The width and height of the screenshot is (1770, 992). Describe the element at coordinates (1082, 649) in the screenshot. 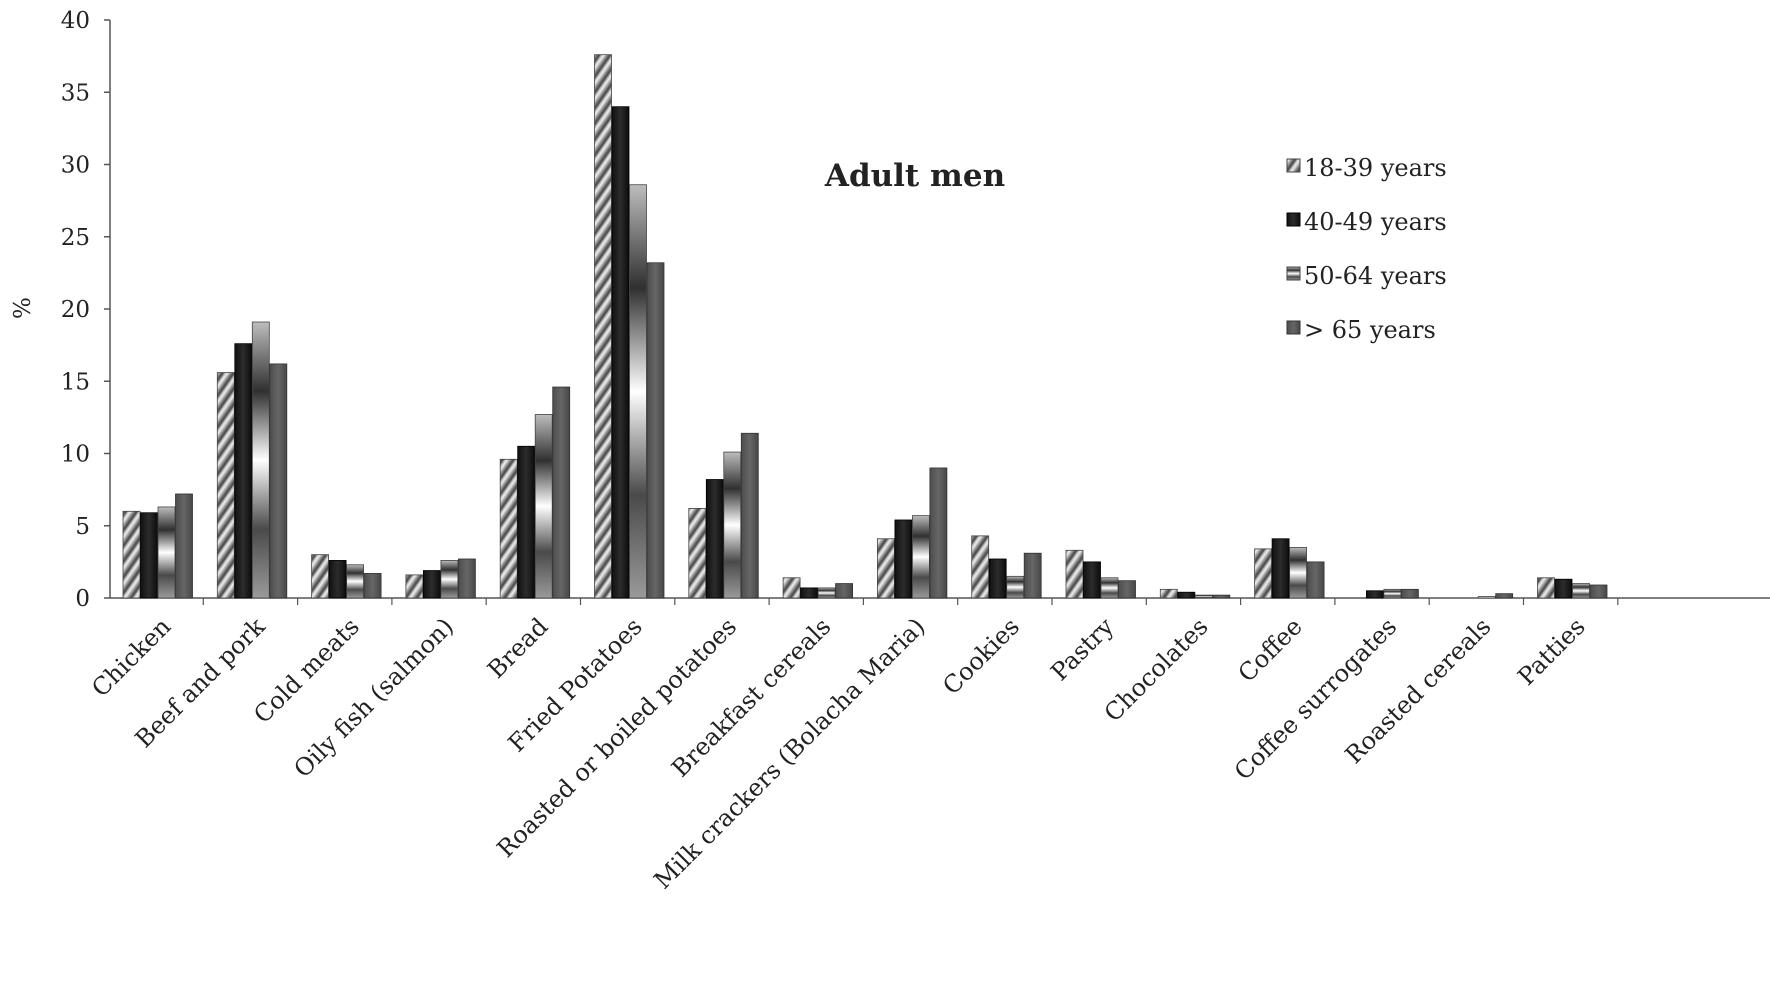

I see `x-tick-label: Pastry` at that location.